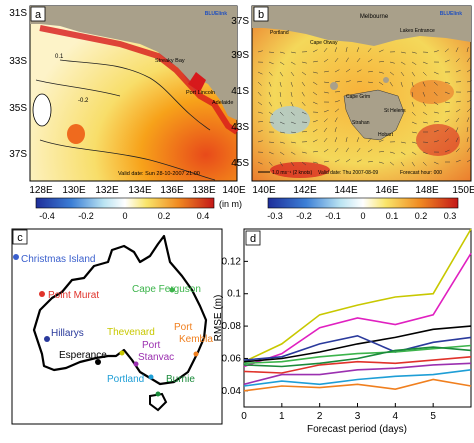 The height and width of the screenshot is (443, 474). What do you see at coordinates (67, 333) in the screenshot?
I see `station-label-hillarys: Hillarys` at bounding box center [67, 333].